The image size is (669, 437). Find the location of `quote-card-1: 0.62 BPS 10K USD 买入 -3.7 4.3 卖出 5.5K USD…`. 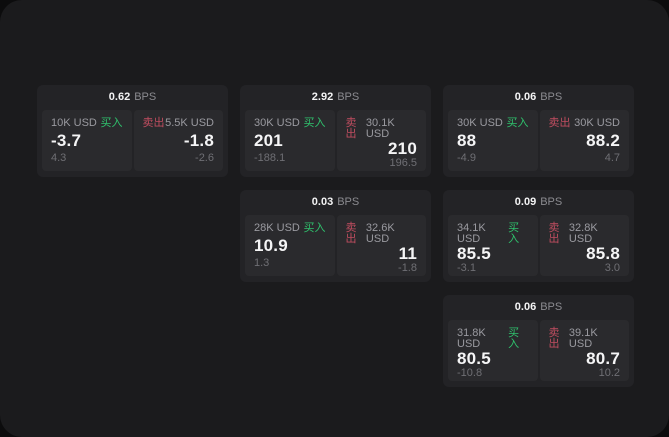

quote-card-1: 0.62 BPS 10K USD 买入 -3.7 4.3 卖出 5.5K USD… is located at coordinates (132, 131).